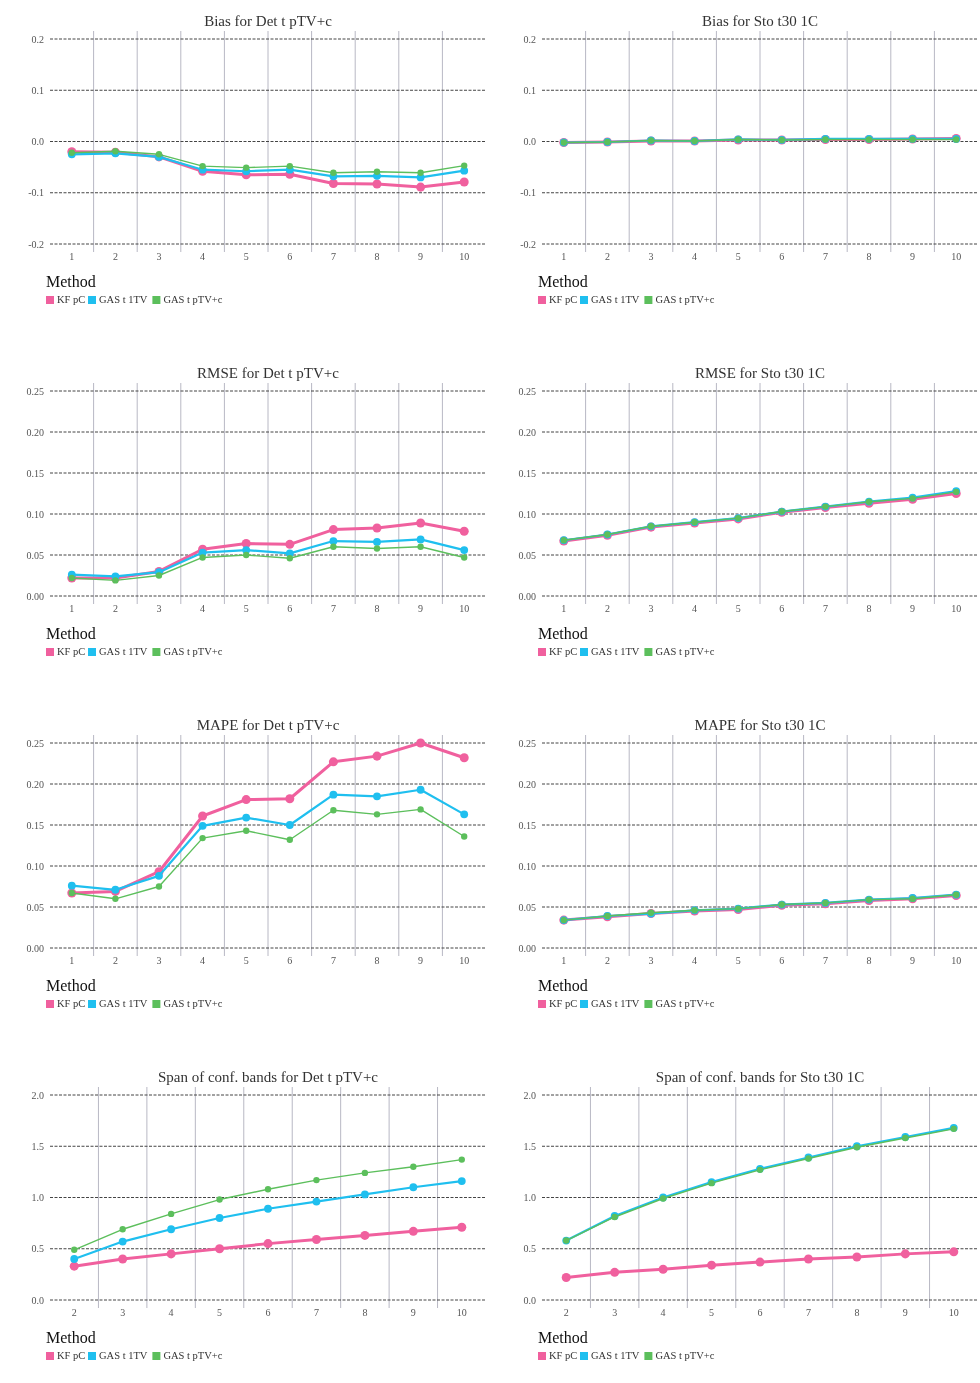 This screenshot has width=980, height=1383. I want to click on y-tick-label: 0.5, so click(529, 1249).